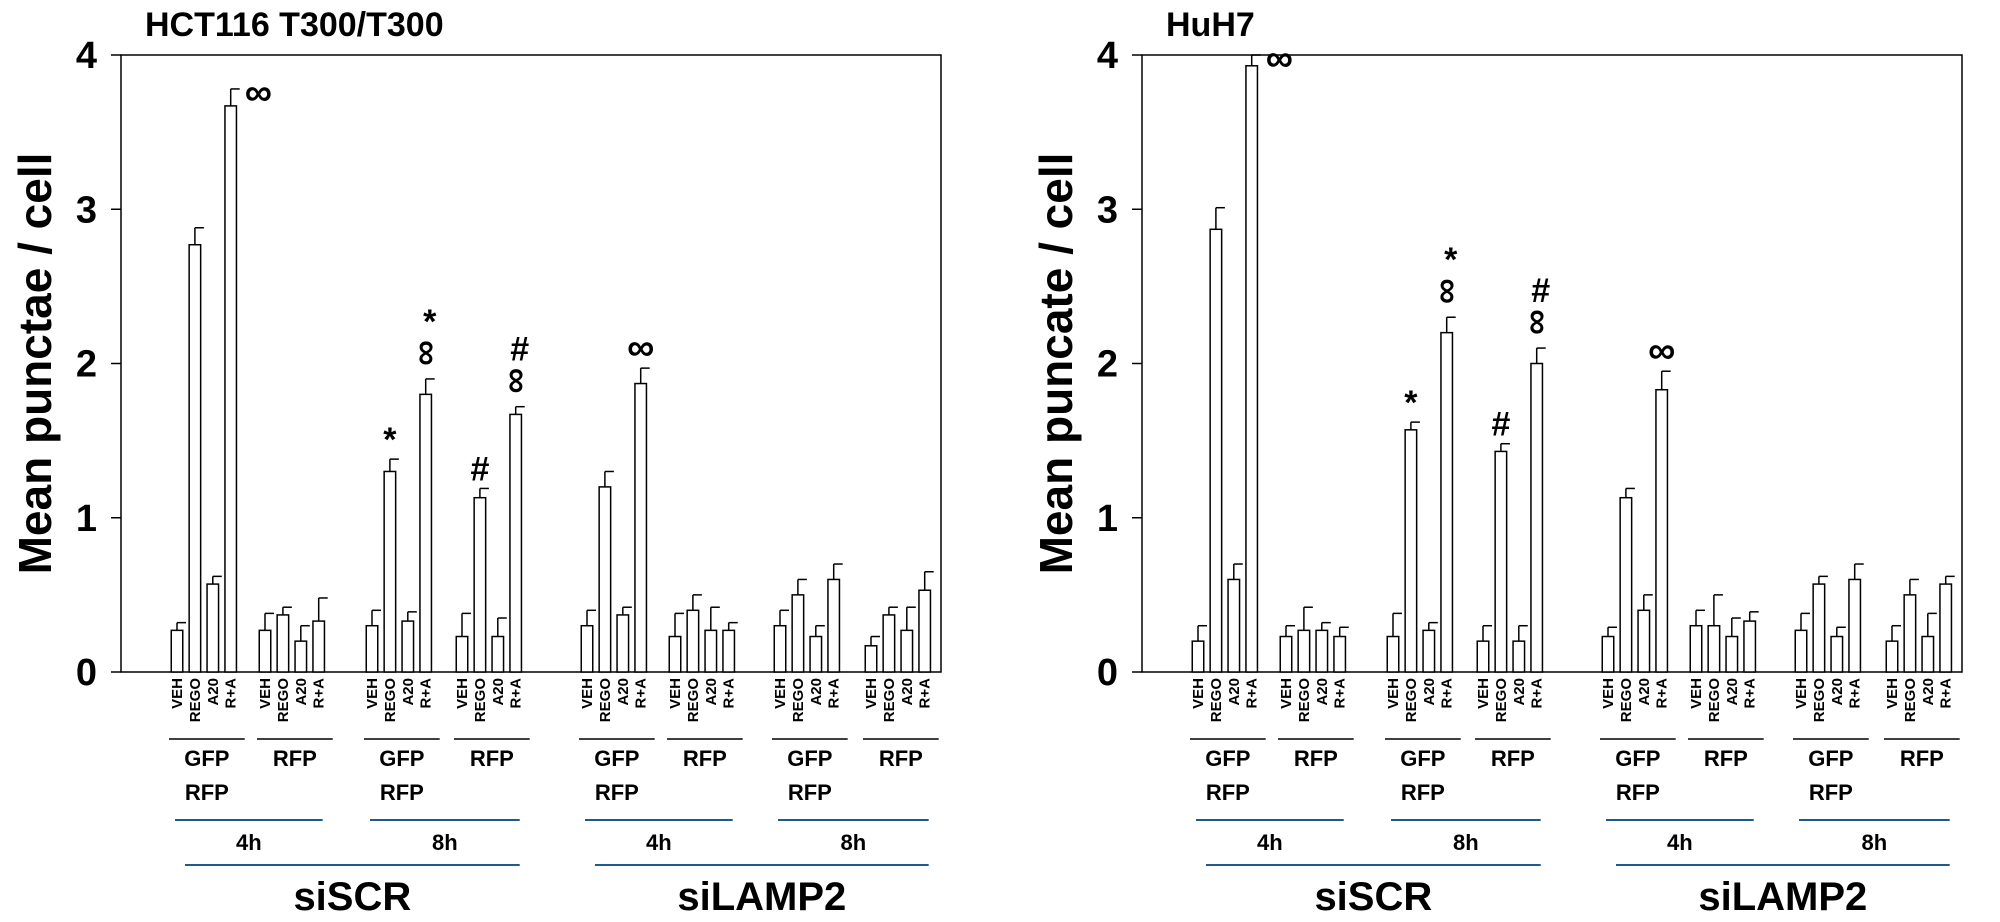 The width and height of the screenshot is (2000, 922). I want to click on chart-title: HuH7, so click(1210, 25).